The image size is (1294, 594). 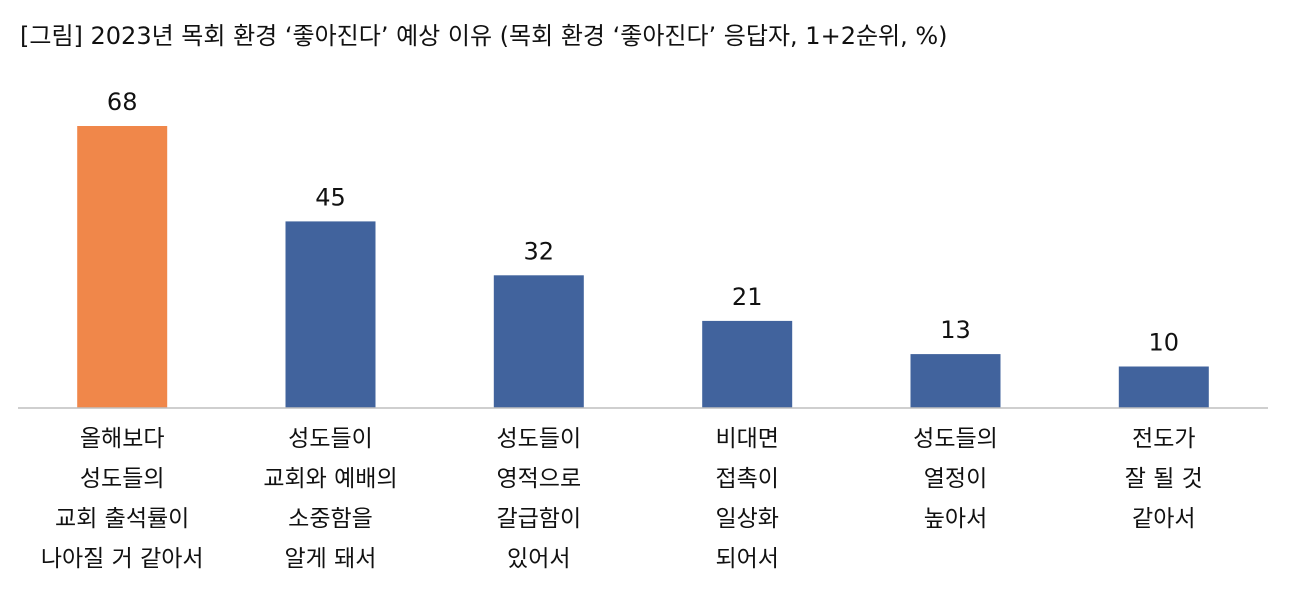 What do you see at coordinates (955, 519) in the screenshot?
I see `category-label-line: 높아서` at bounding box center [955, 519].